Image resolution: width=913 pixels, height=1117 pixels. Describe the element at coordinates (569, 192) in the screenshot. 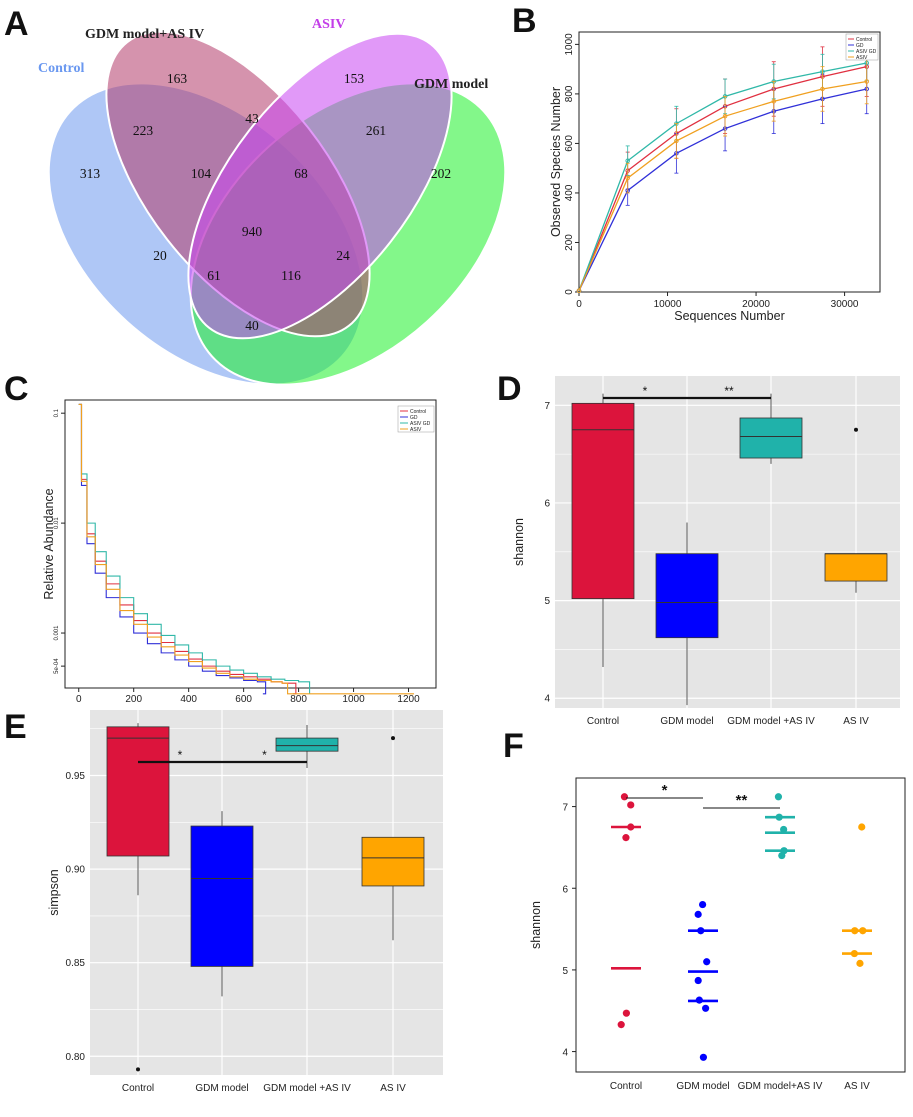

I see `y-tick-label: 400` at that location.